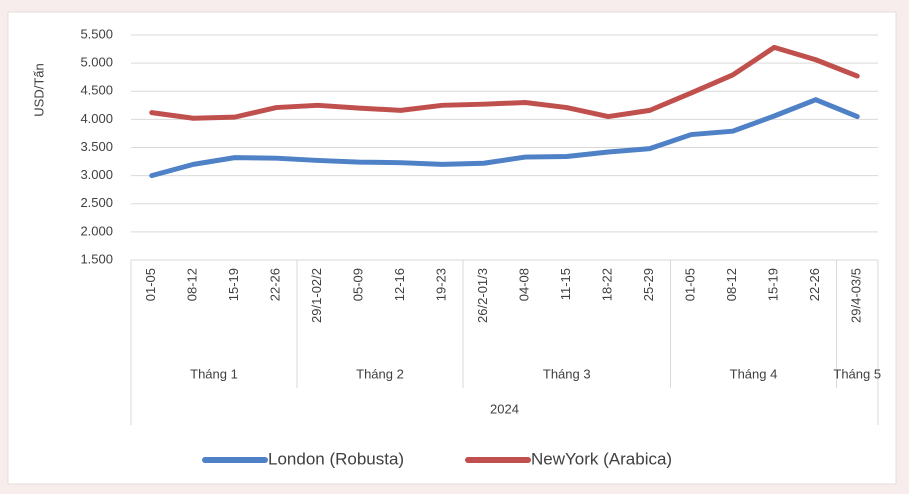 The image size is (909, 494). Describe the element at coordinates (504, 408) in the screenshot. I see `year-label: 2024` at that location.